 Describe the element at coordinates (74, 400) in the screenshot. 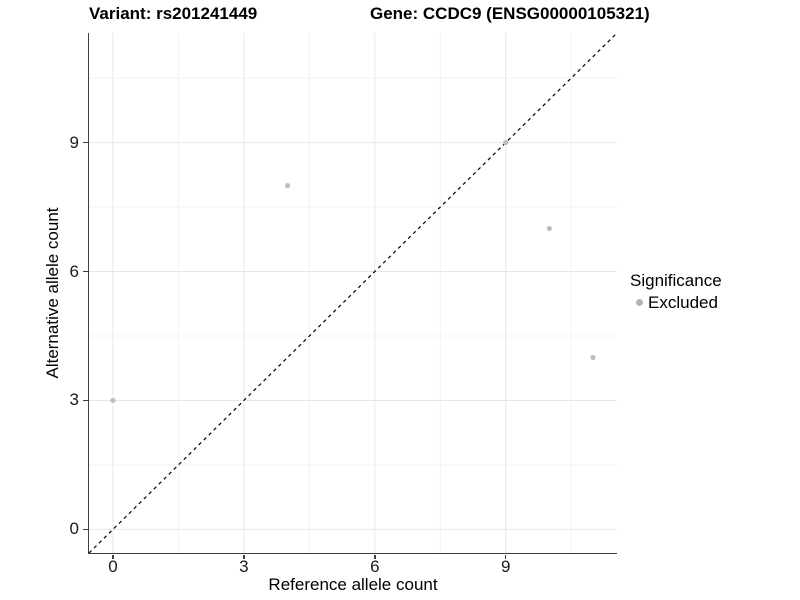

I see `y-tick-label: 3` at that location.